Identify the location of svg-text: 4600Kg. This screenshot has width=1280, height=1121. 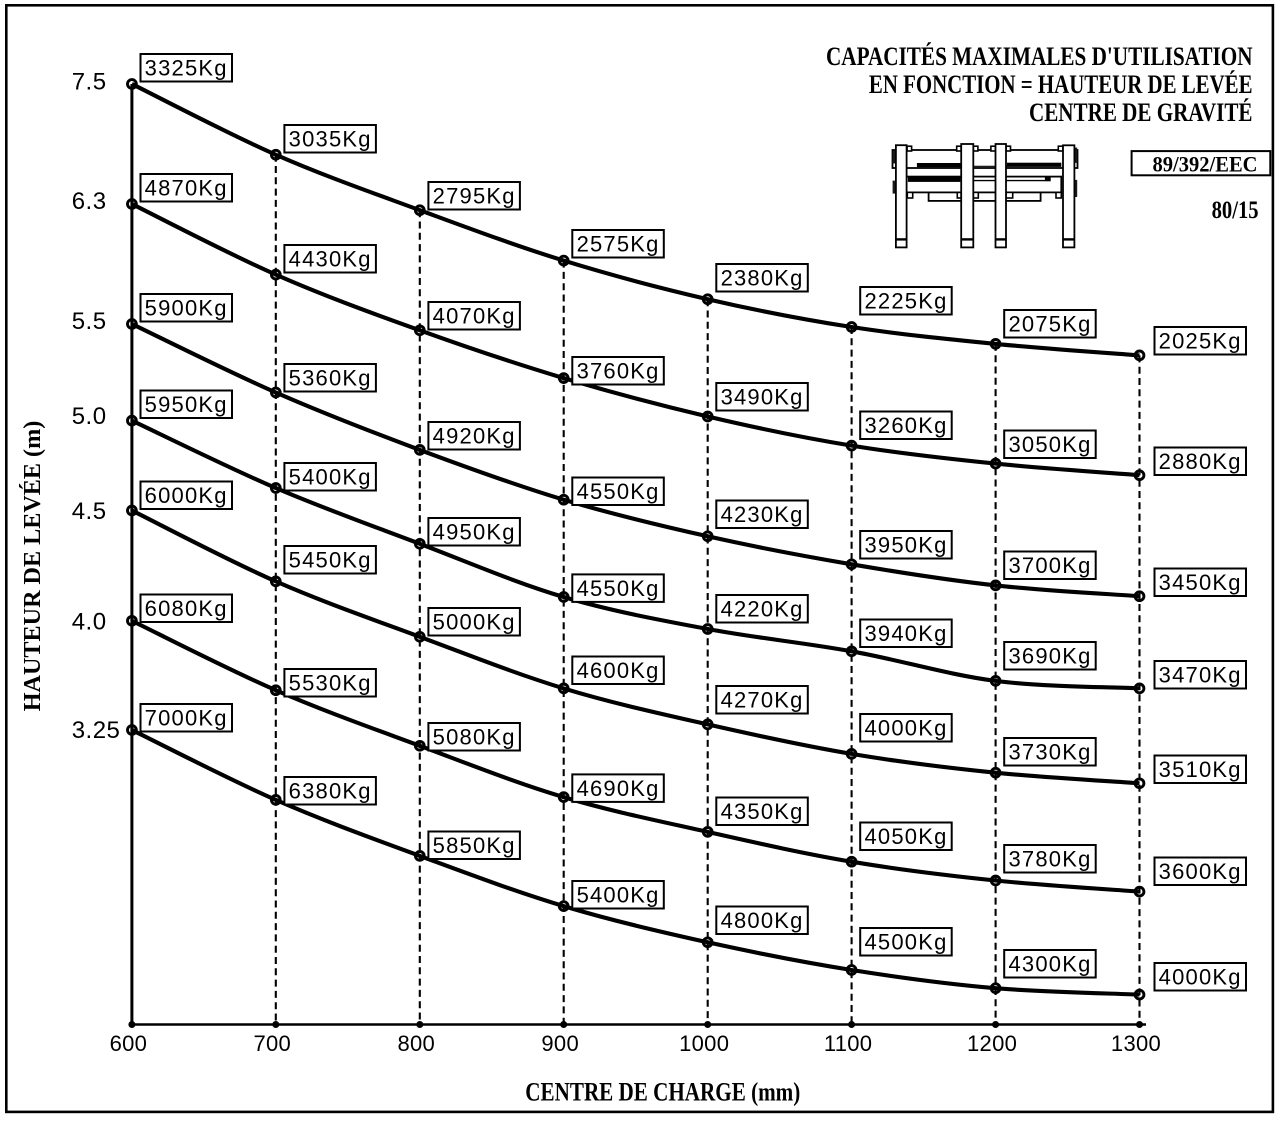
(618, 670).